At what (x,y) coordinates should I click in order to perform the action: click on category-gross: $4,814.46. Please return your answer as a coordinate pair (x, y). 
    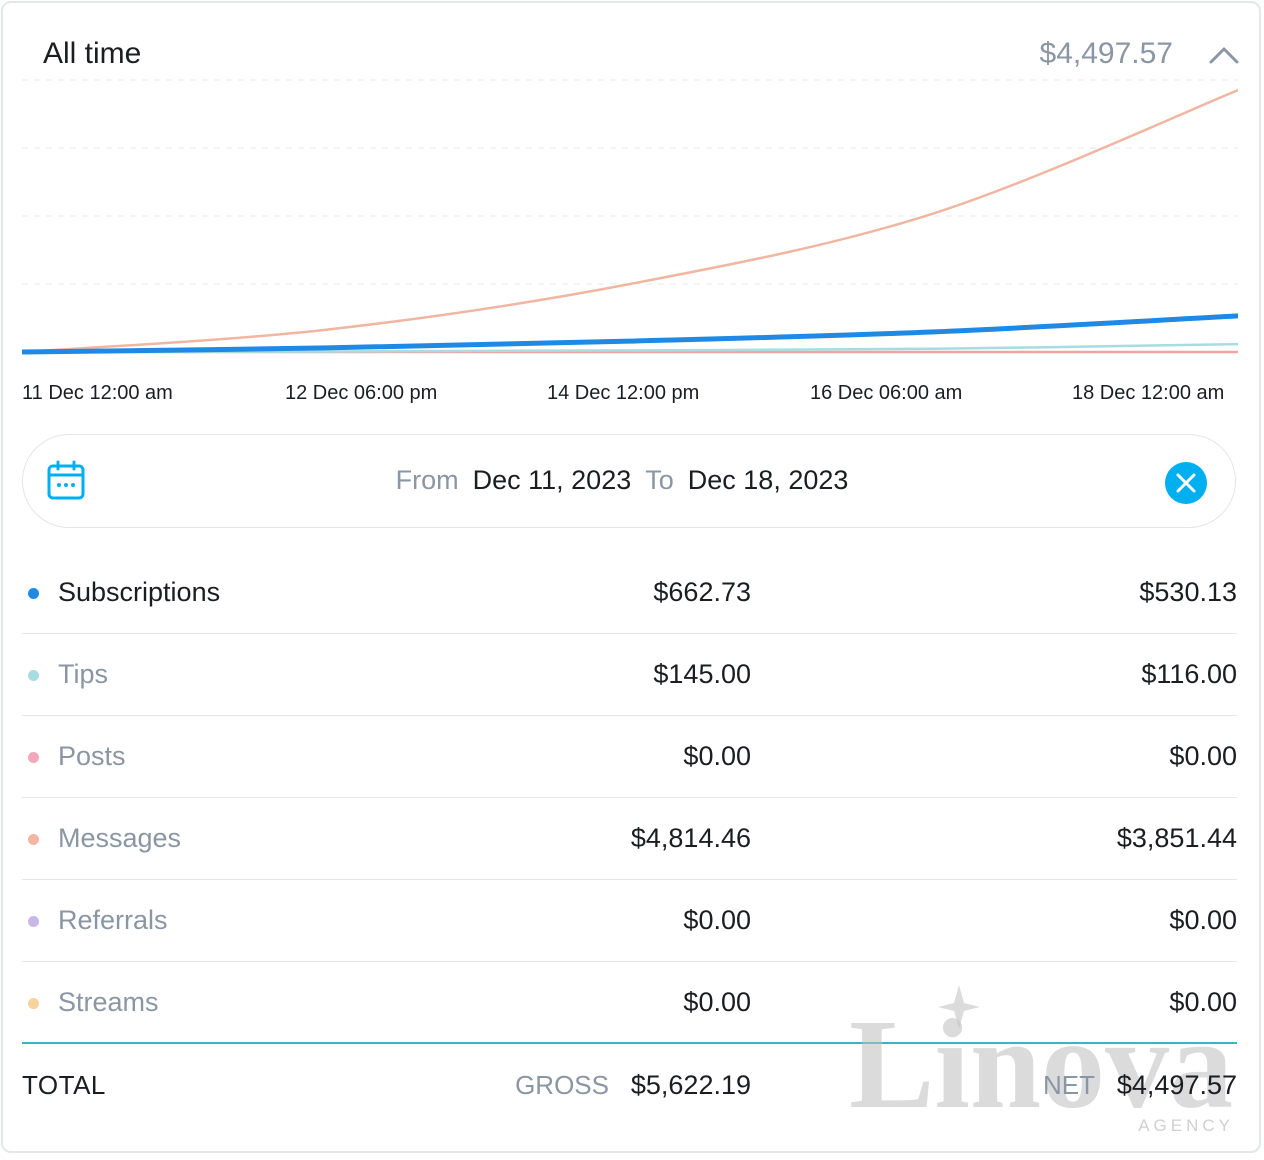
    Looking at the image, I should click on (690, 838).